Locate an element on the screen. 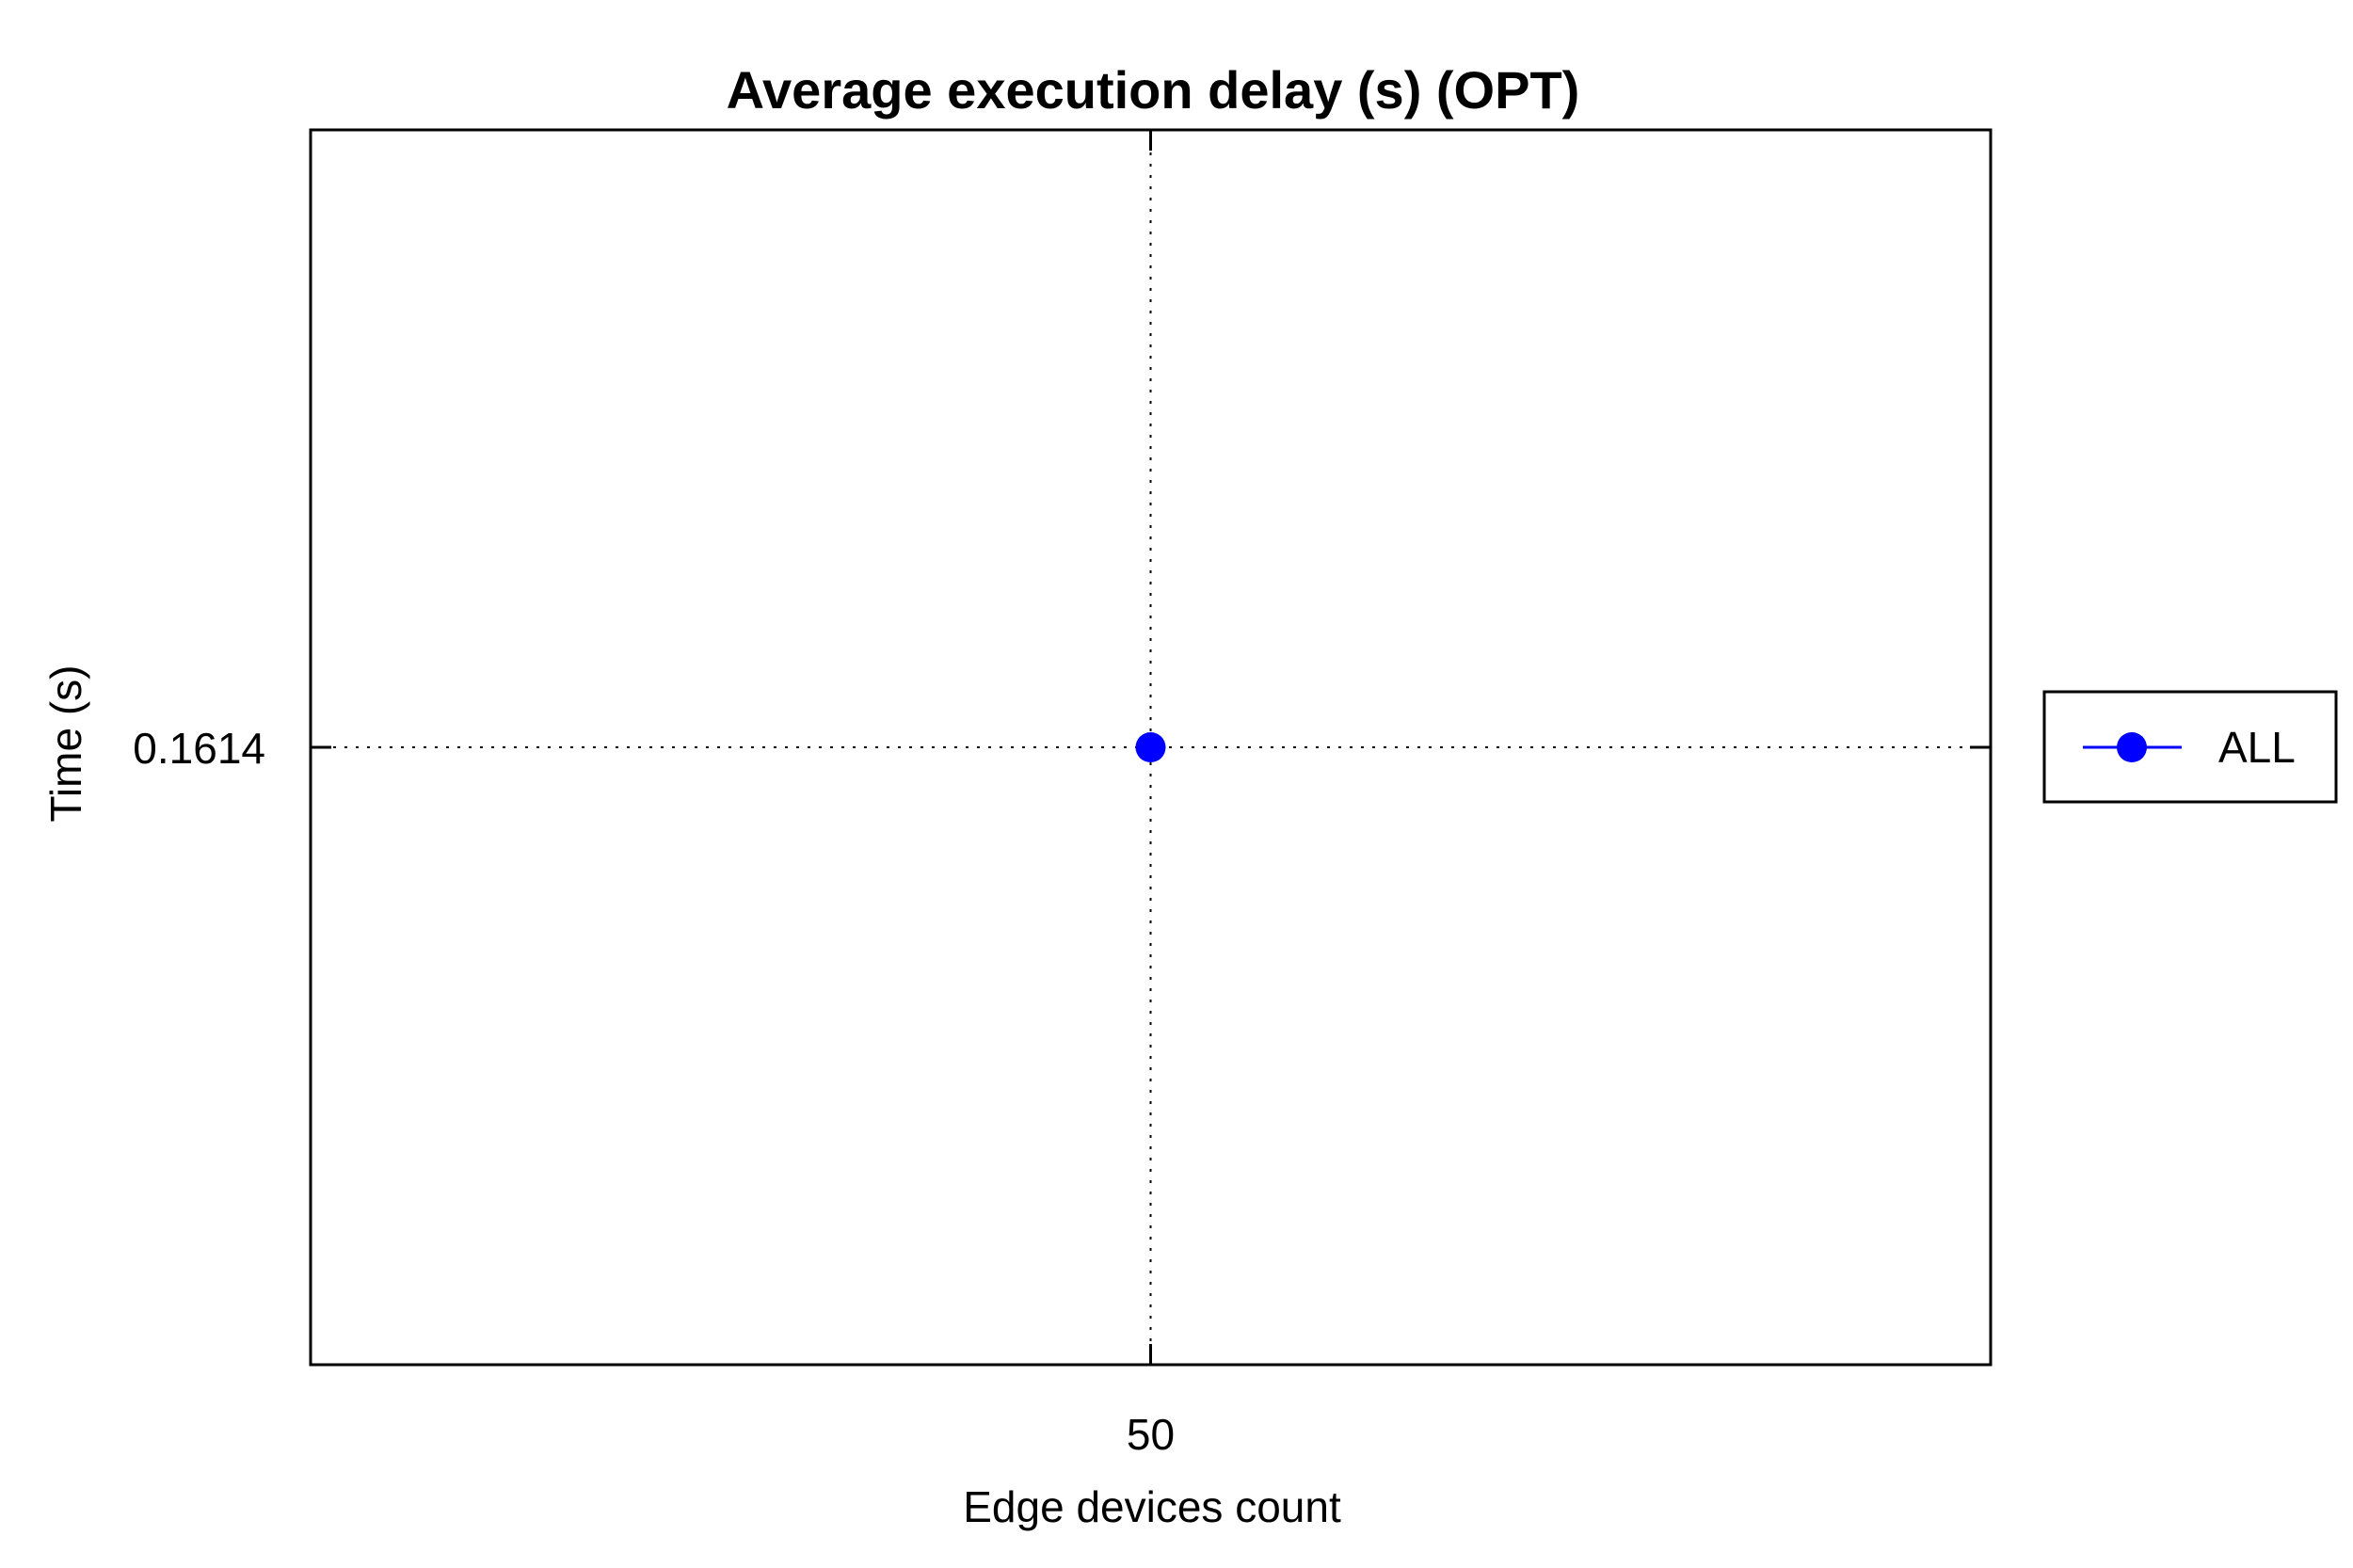  y-tick-label: 0.1614 is located at coordinates (199, 748).